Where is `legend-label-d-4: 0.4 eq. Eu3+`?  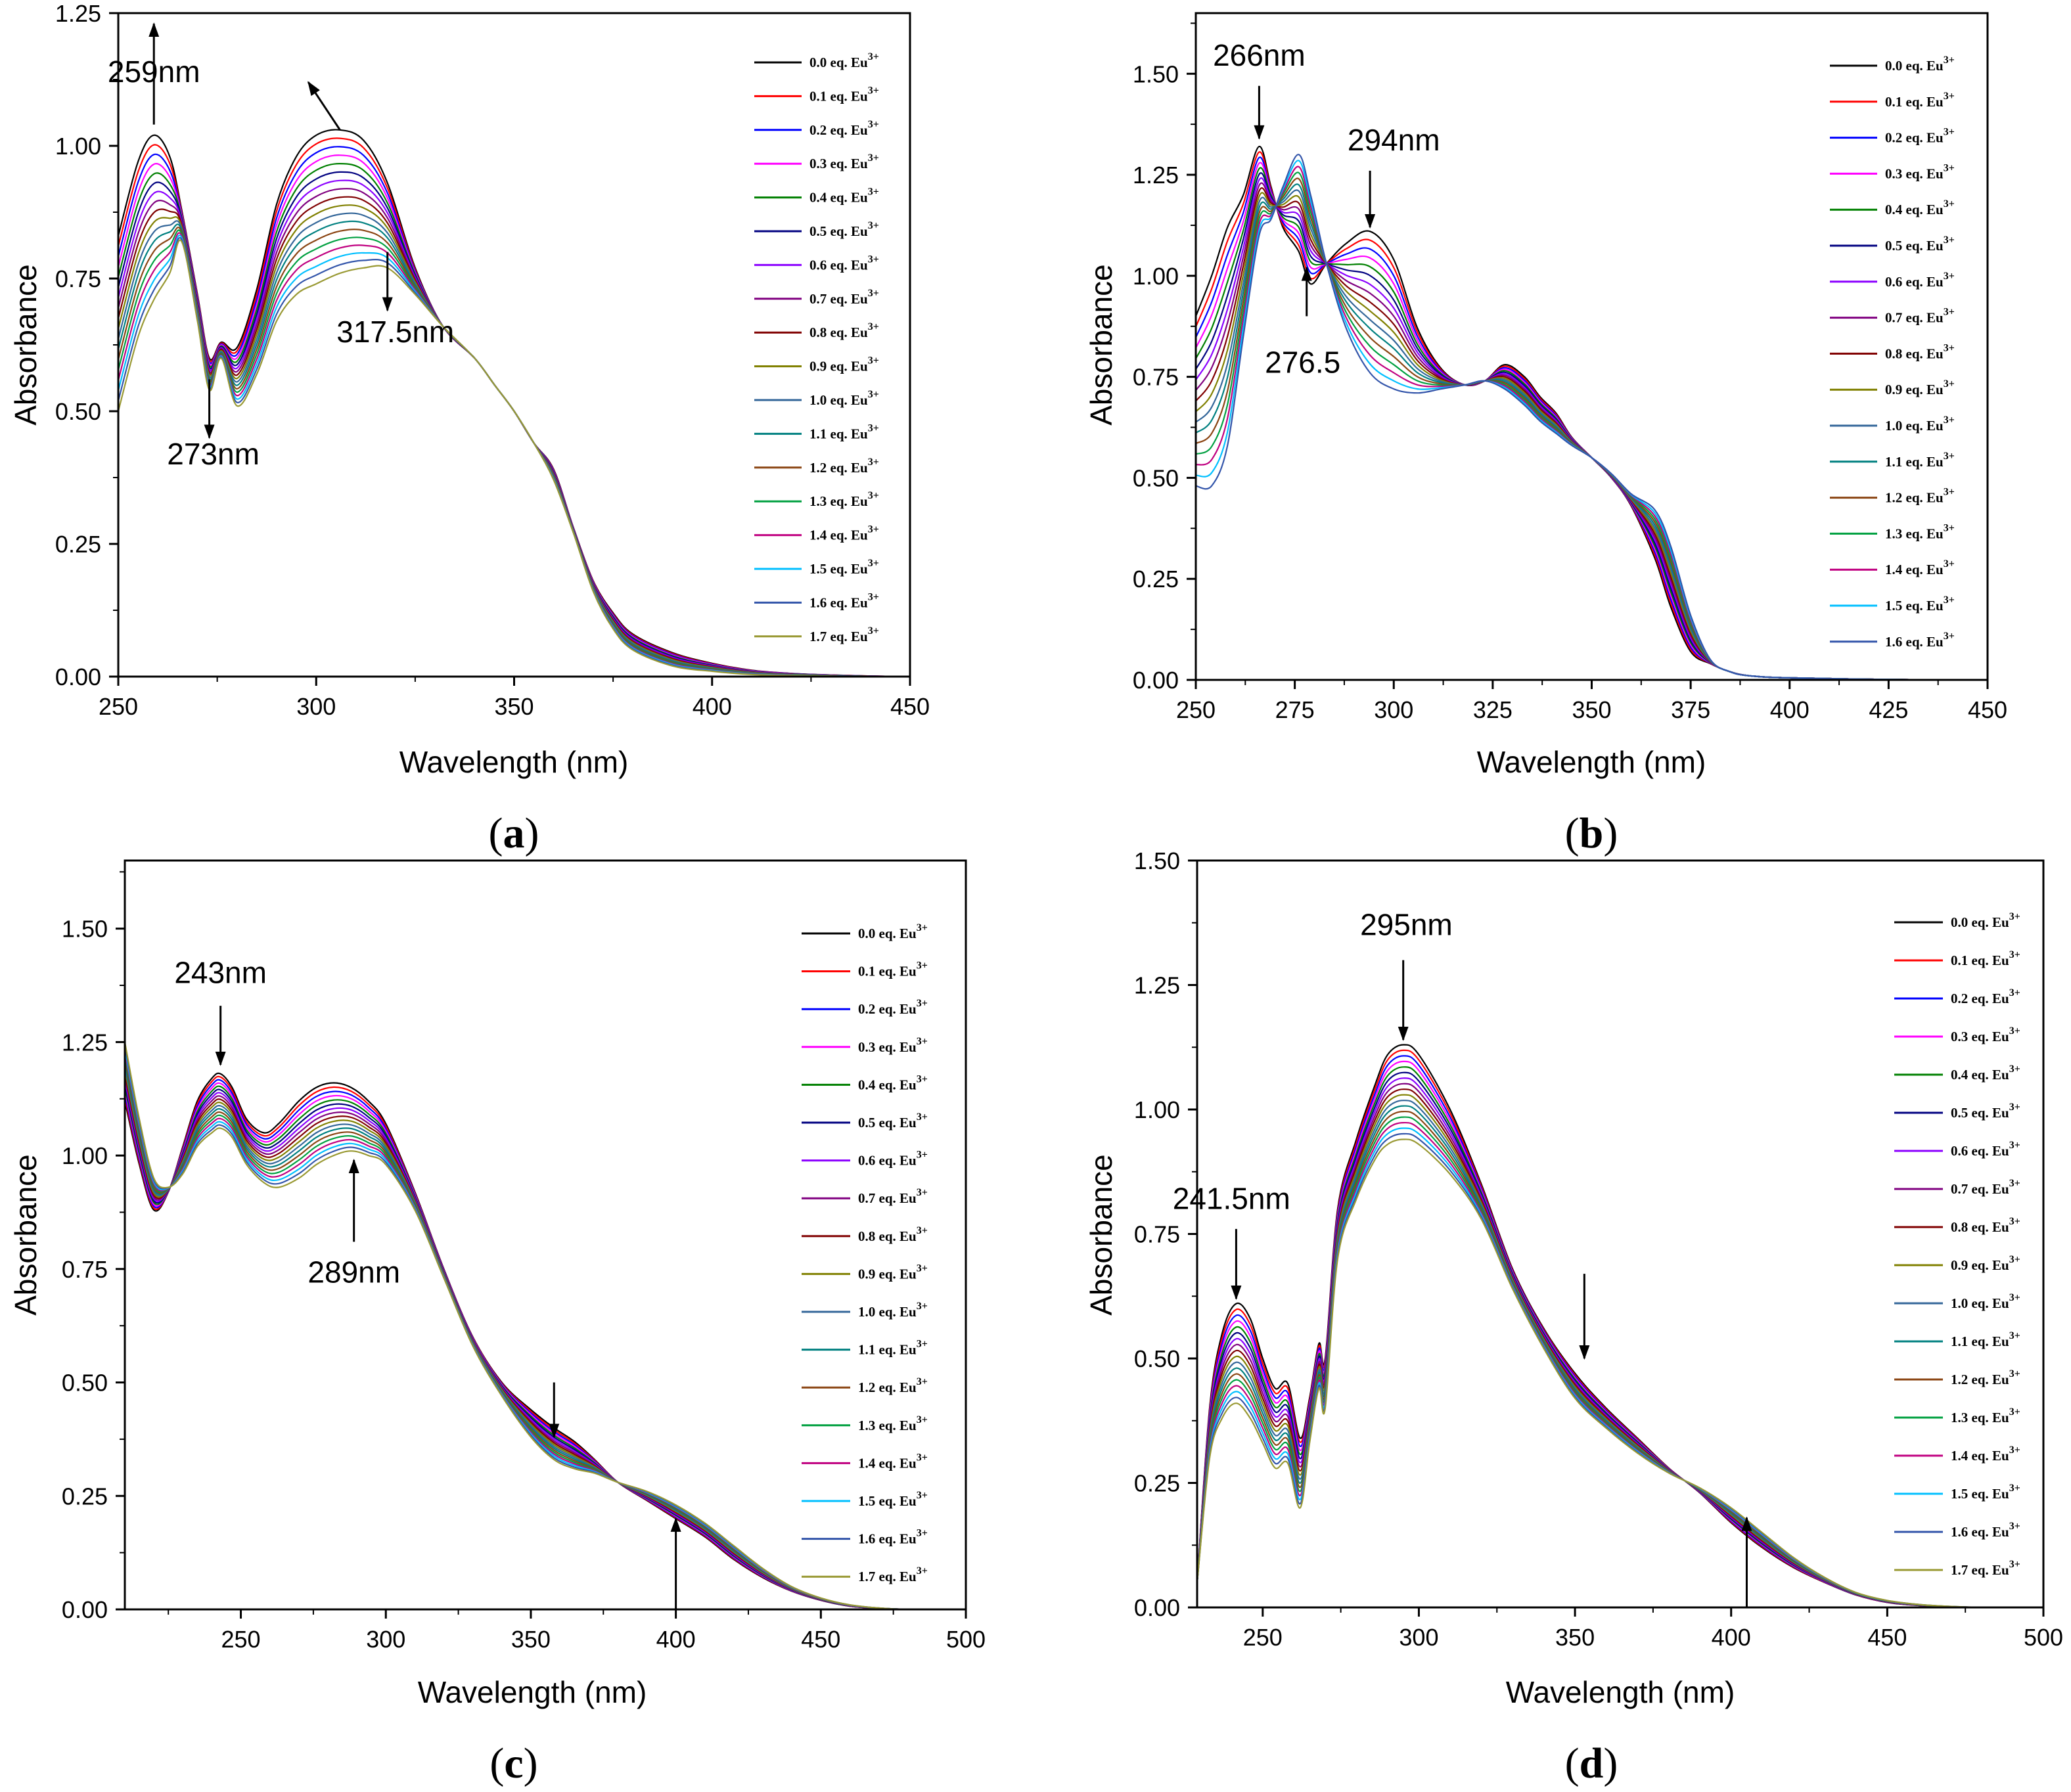
legend-label-d-4: 0.4 eq. Eu3+ is located at coordinates (1985, 1073).